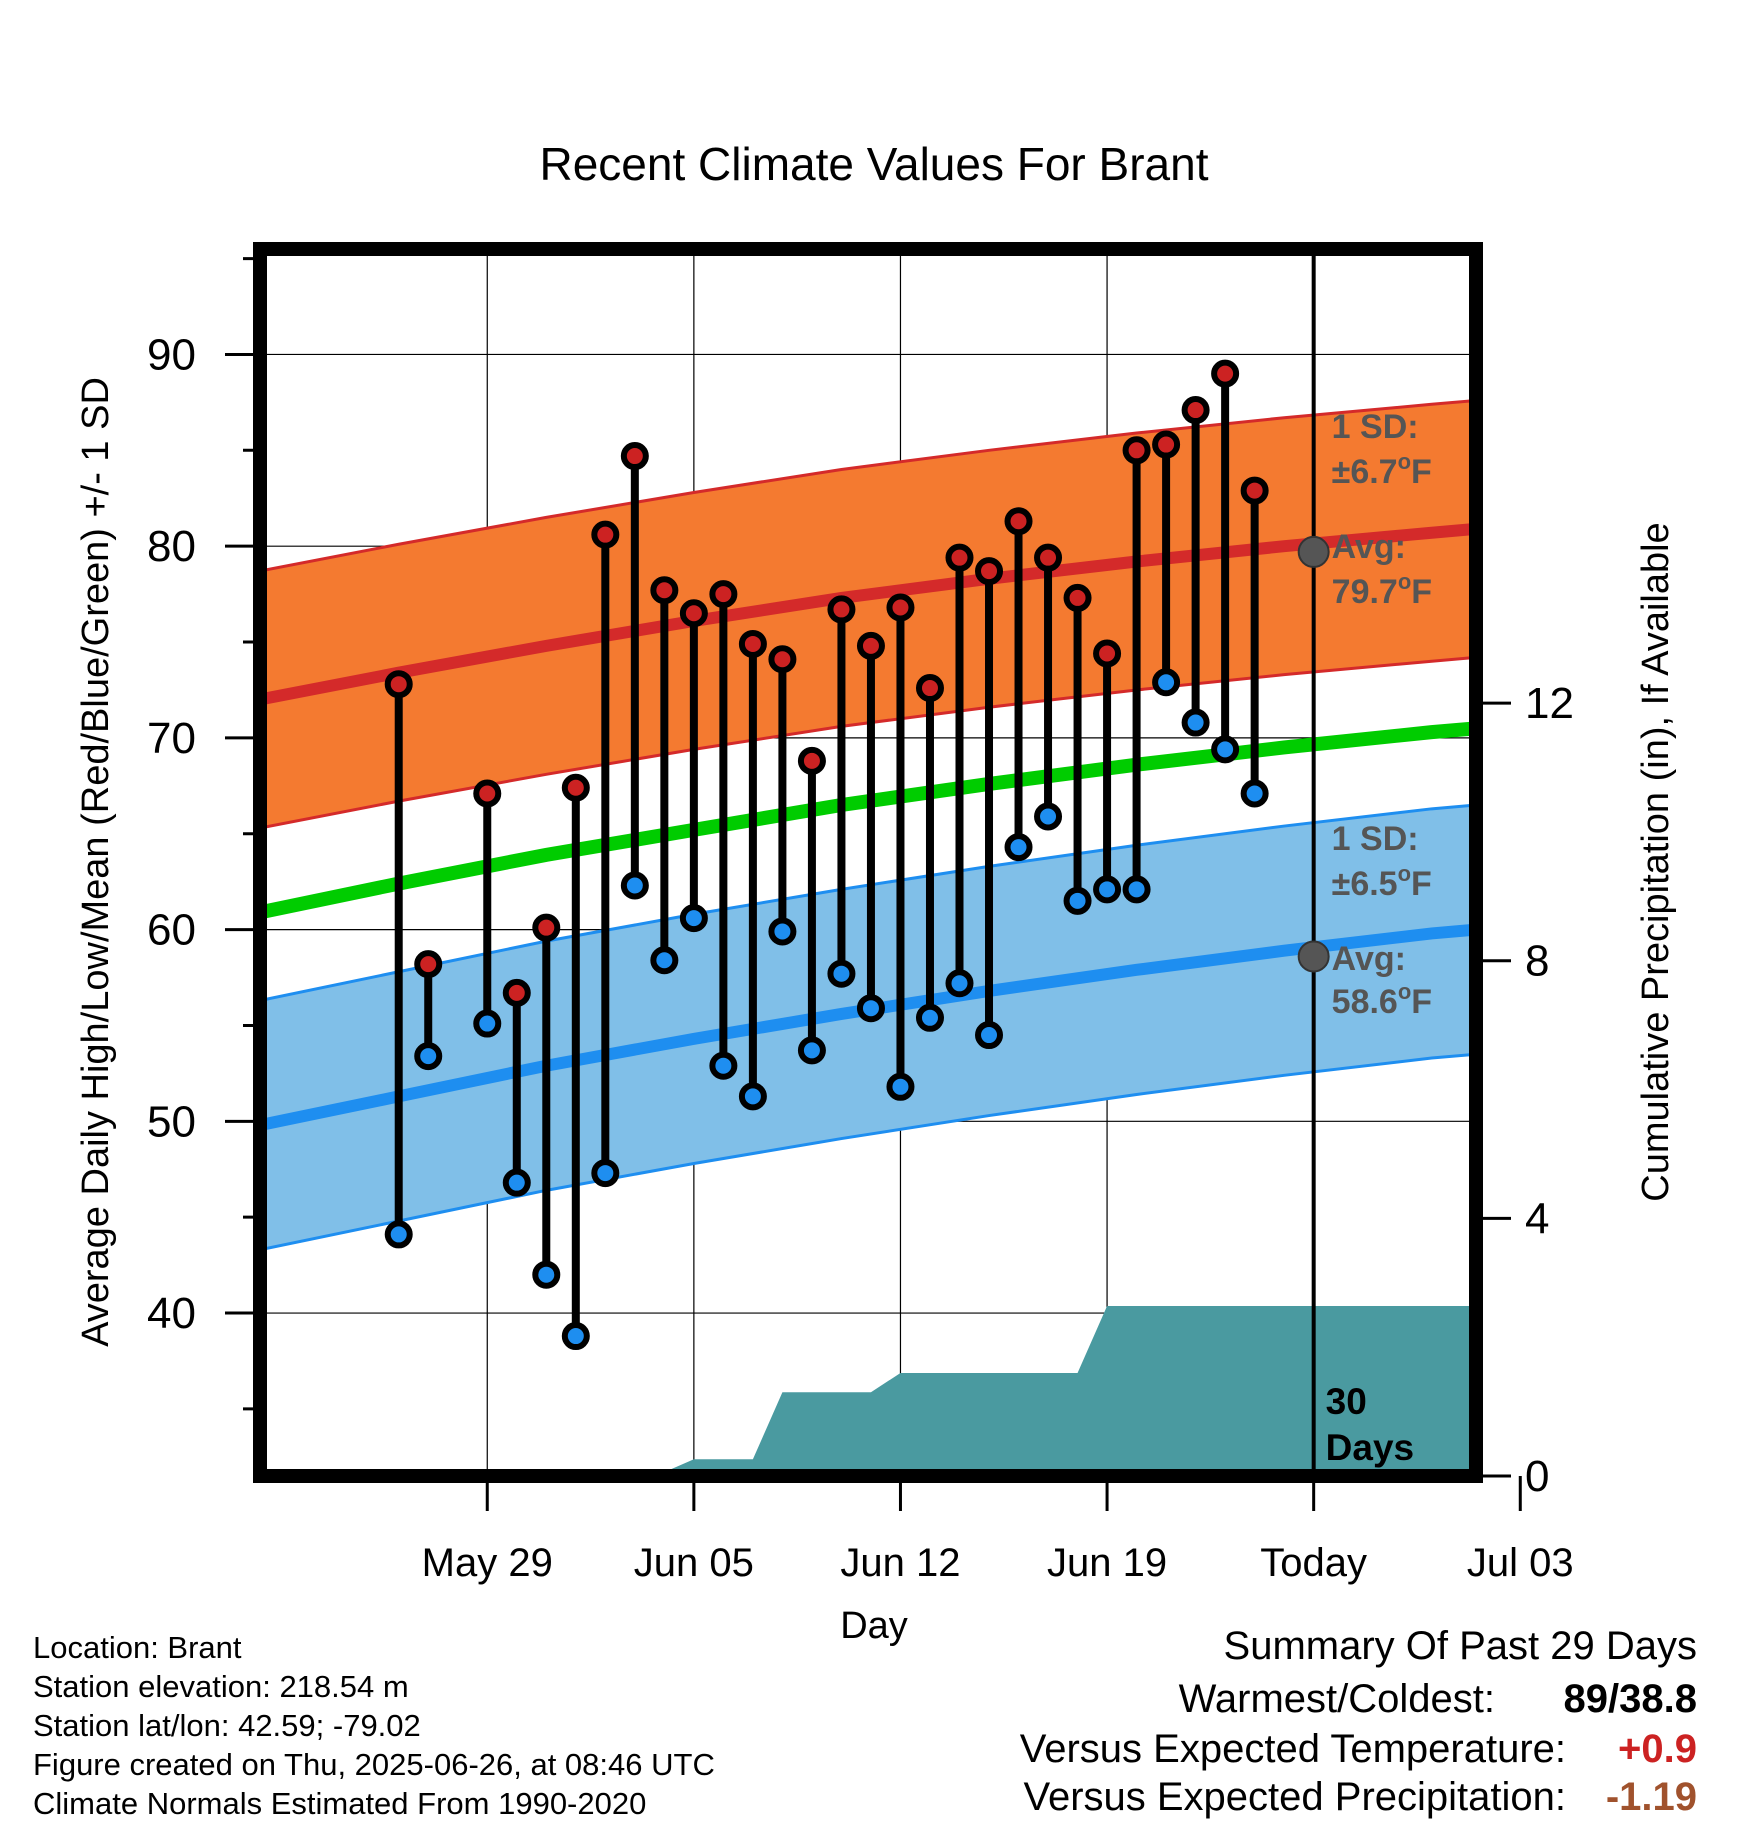 This screenshot has height=1828, width=1748. What do you see at coordinates (137, 1647) in the screenshot?
I see `station-location: Location: Brant` at bounding box center [137, 1647].